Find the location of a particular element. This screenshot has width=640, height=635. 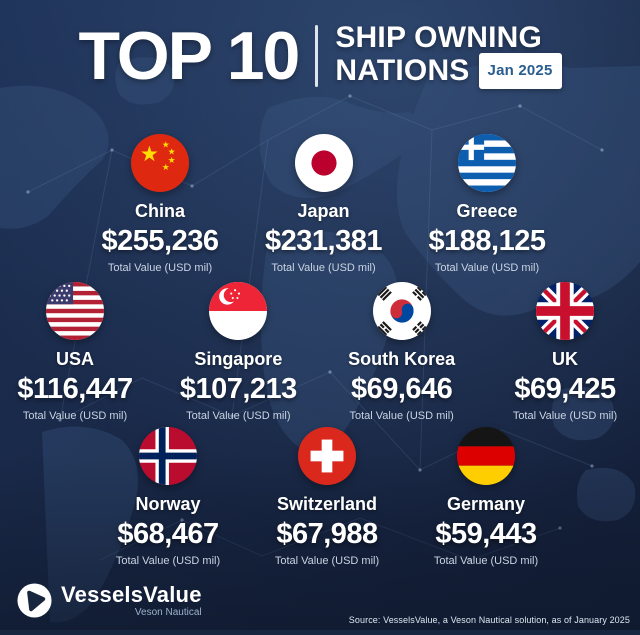

flag-south-korea-icon is located at coordinates (401, 311).